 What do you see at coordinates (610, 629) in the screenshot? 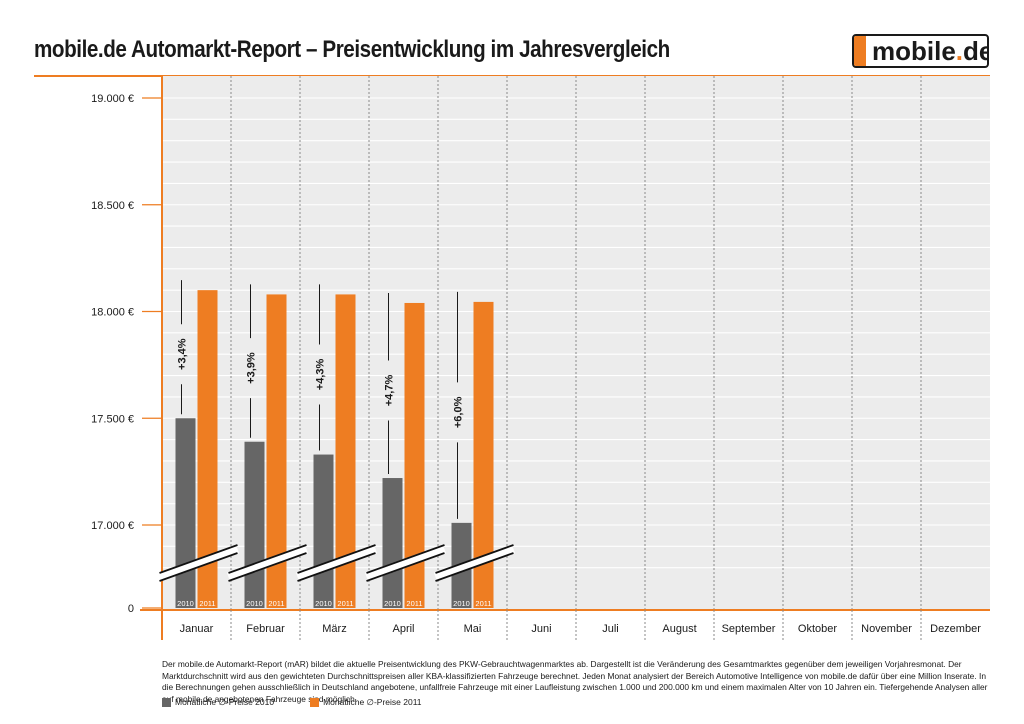
I see `x-tick-label: Juli` at bounding box center [610, 629].